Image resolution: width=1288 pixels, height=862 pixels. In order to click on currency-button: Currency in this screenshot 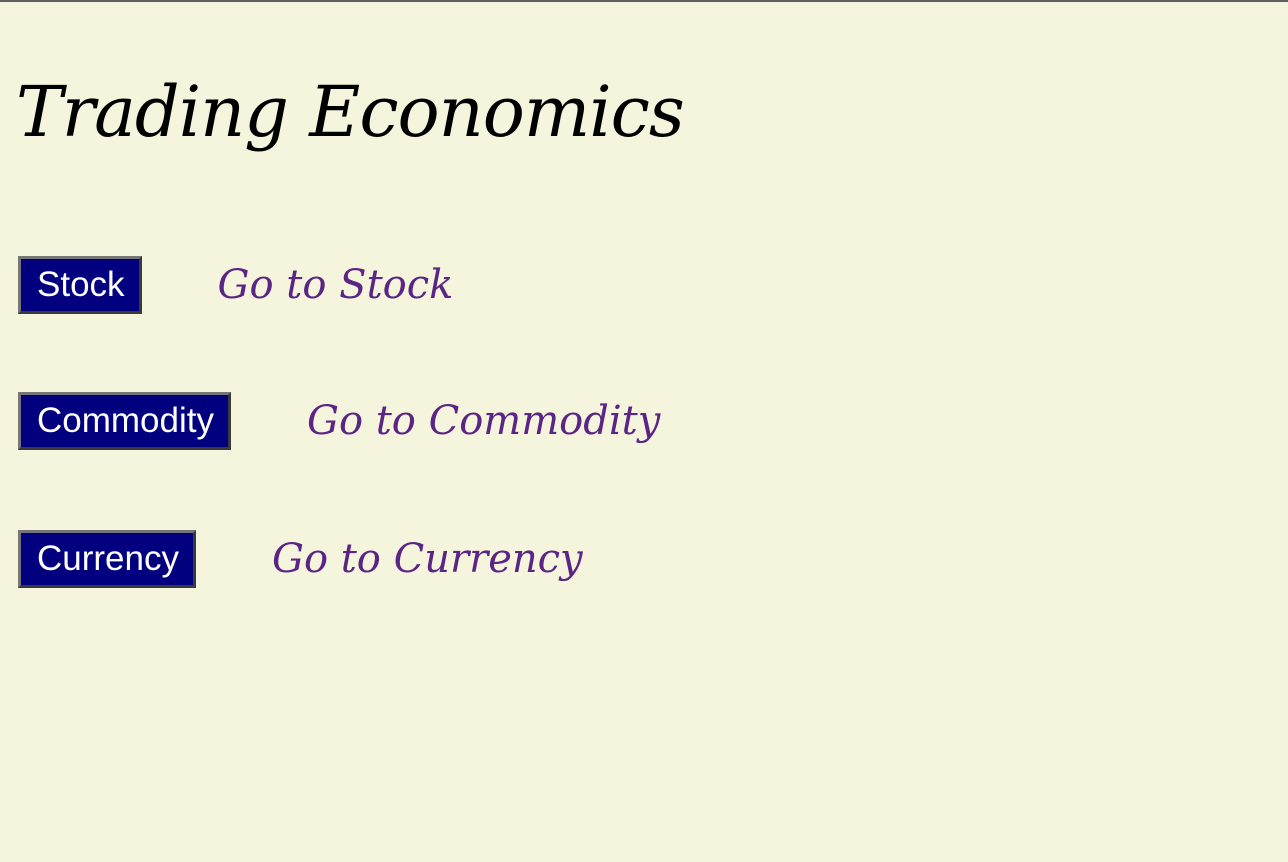, I will do `click(107, 559)`.